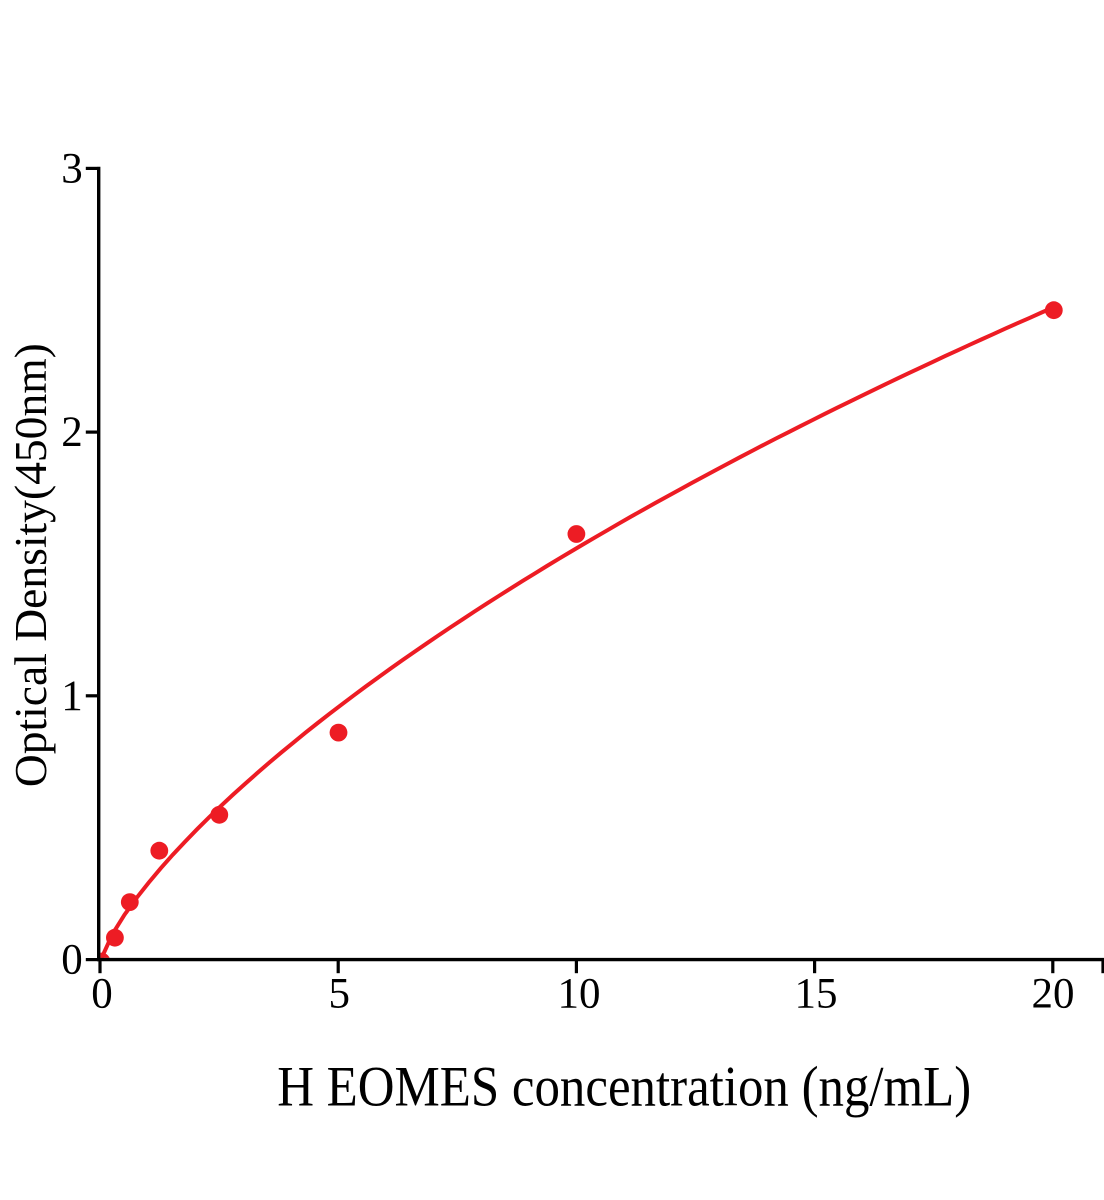 This screenshot has height=1200, width=1104. I want to click on svg-text: H EOMES concentration (ng/mL), so click(624, 1087).